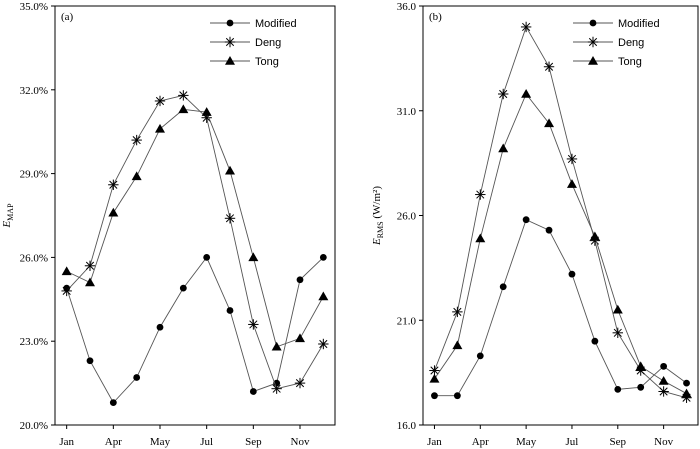 This screenshot has height=449, width=700. Describe the element at coordinates (34, 175) in the screenshot. I see `y-tick-label: 29.0%` at that location.